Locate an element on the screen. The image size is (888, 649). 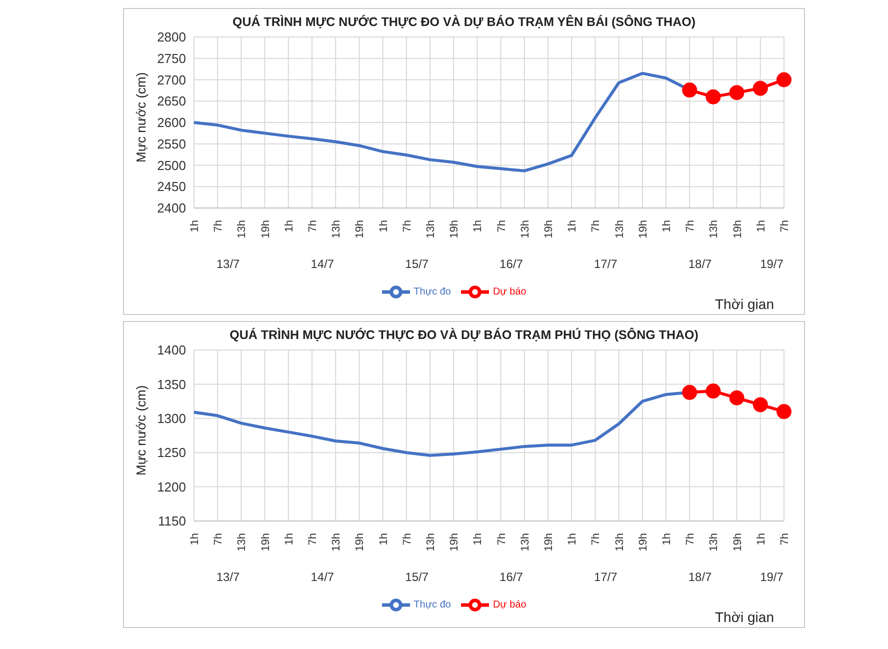
y-tick-label: 1400 is located at coordinates (171, 350).